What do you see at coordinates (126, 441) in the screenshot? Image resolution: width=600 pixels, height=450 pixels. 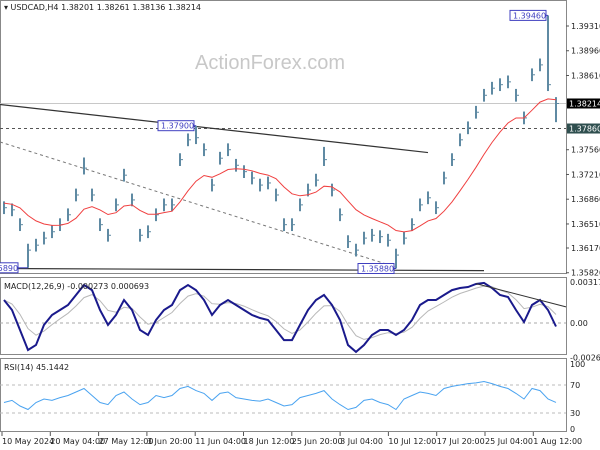 I see `time-tick-label: 27 May 12:00` at bounding box center [126, 441].